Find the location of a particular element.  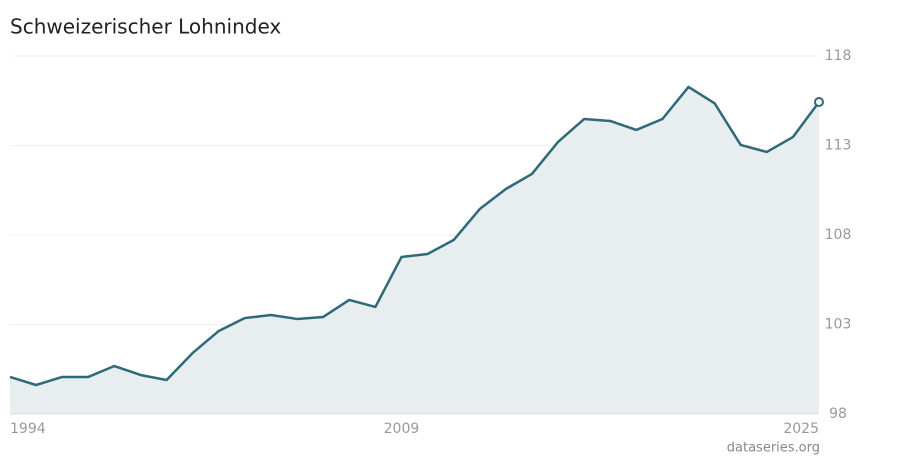

source: dataseries.org is located at coordinates (773, 448).